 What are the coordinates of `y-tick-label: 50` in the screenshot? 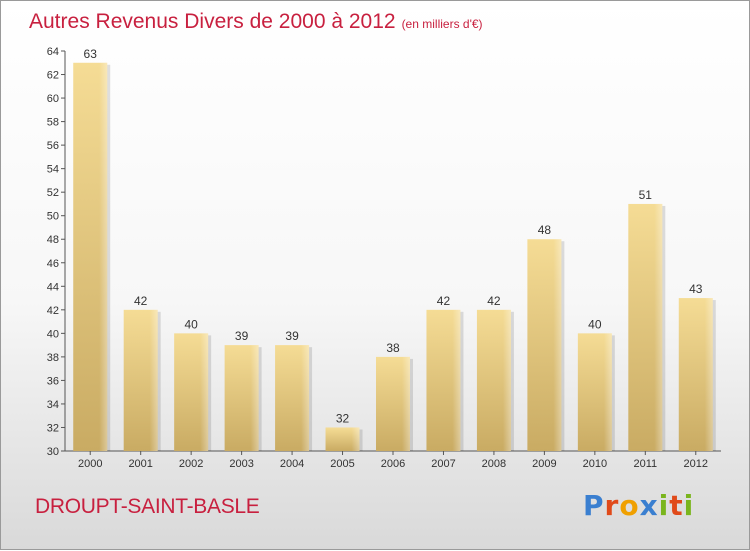 It's located at (53, 217).